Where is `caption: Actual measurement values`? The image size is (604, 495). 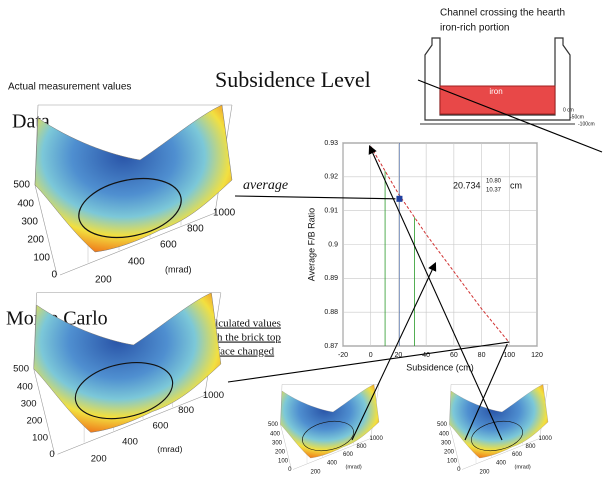 caption: Actual measurement values is located at coordinates (69, 87).